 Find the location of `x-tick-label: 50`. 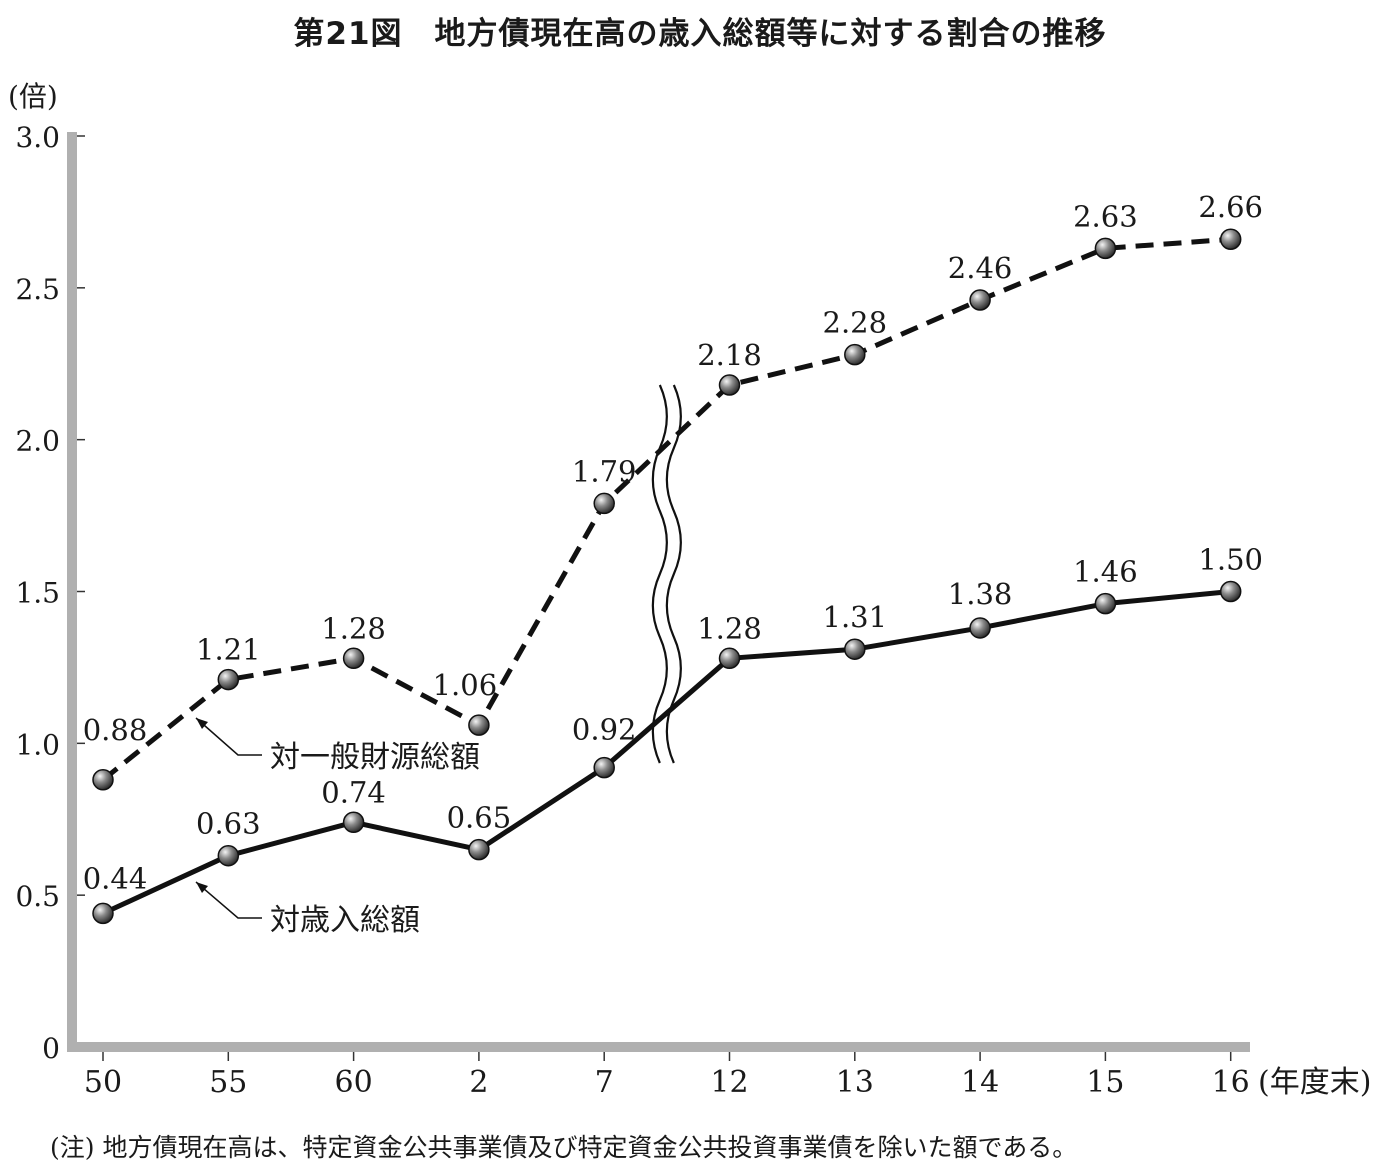

x-tick-label: 50 is located at coordinates (103, 1082).